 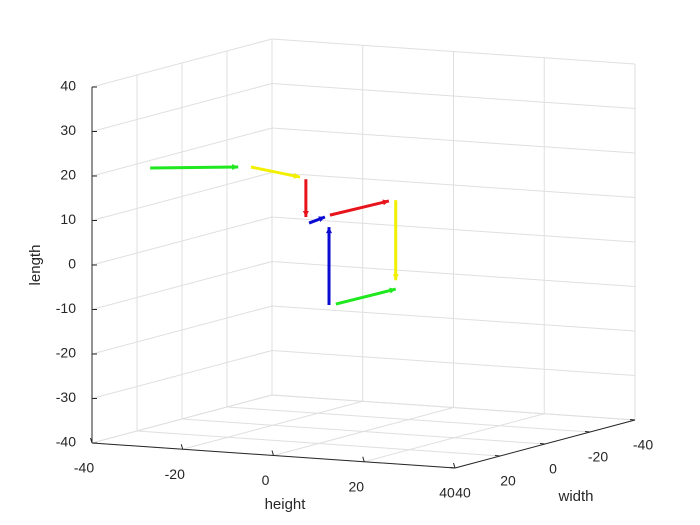 What do you see at coordinates (72, 264) in the screenshot?
I see `z-tick-label: 0` at bounding box center [72, 264].